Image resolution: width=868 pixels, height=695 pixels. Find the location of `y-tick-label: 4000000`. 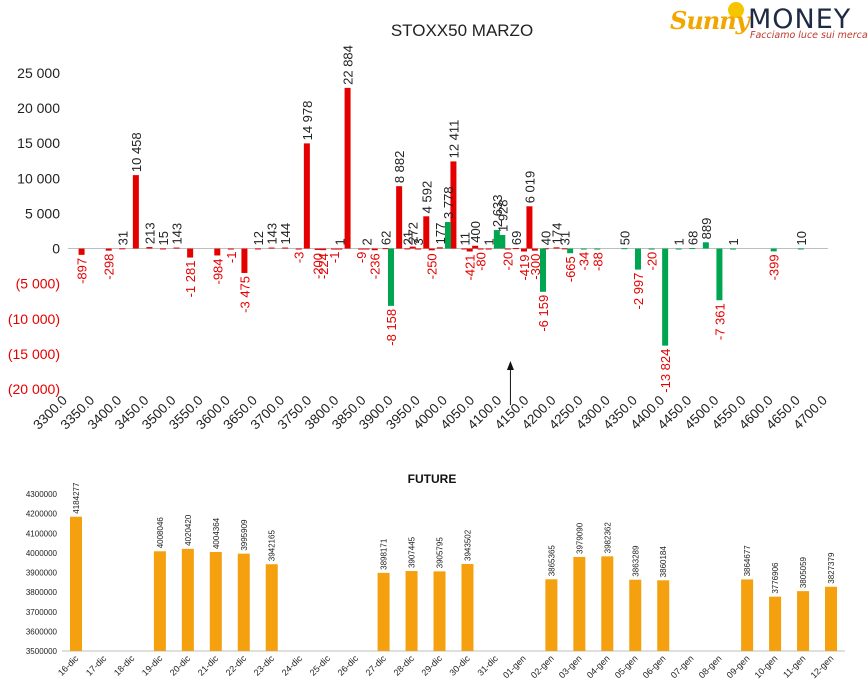

y-tick-label: 4000000 is located at coordinates (42, 553).